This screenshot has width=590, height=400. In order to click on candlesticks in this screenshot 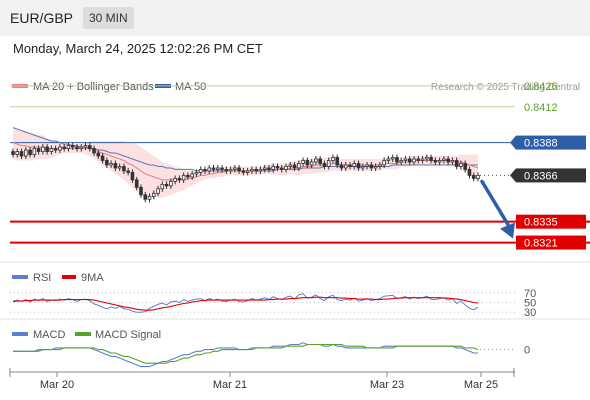, I will do `click(245, 172)`.